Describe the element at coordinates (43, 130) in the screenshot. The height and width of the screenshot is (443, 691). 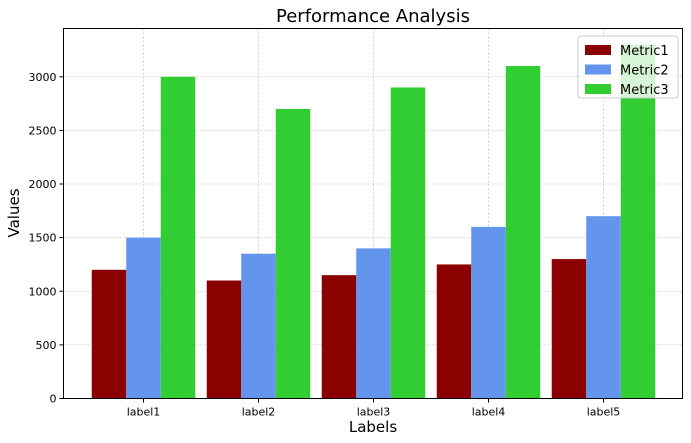
I see `y-tick-label: 2500` at that location.